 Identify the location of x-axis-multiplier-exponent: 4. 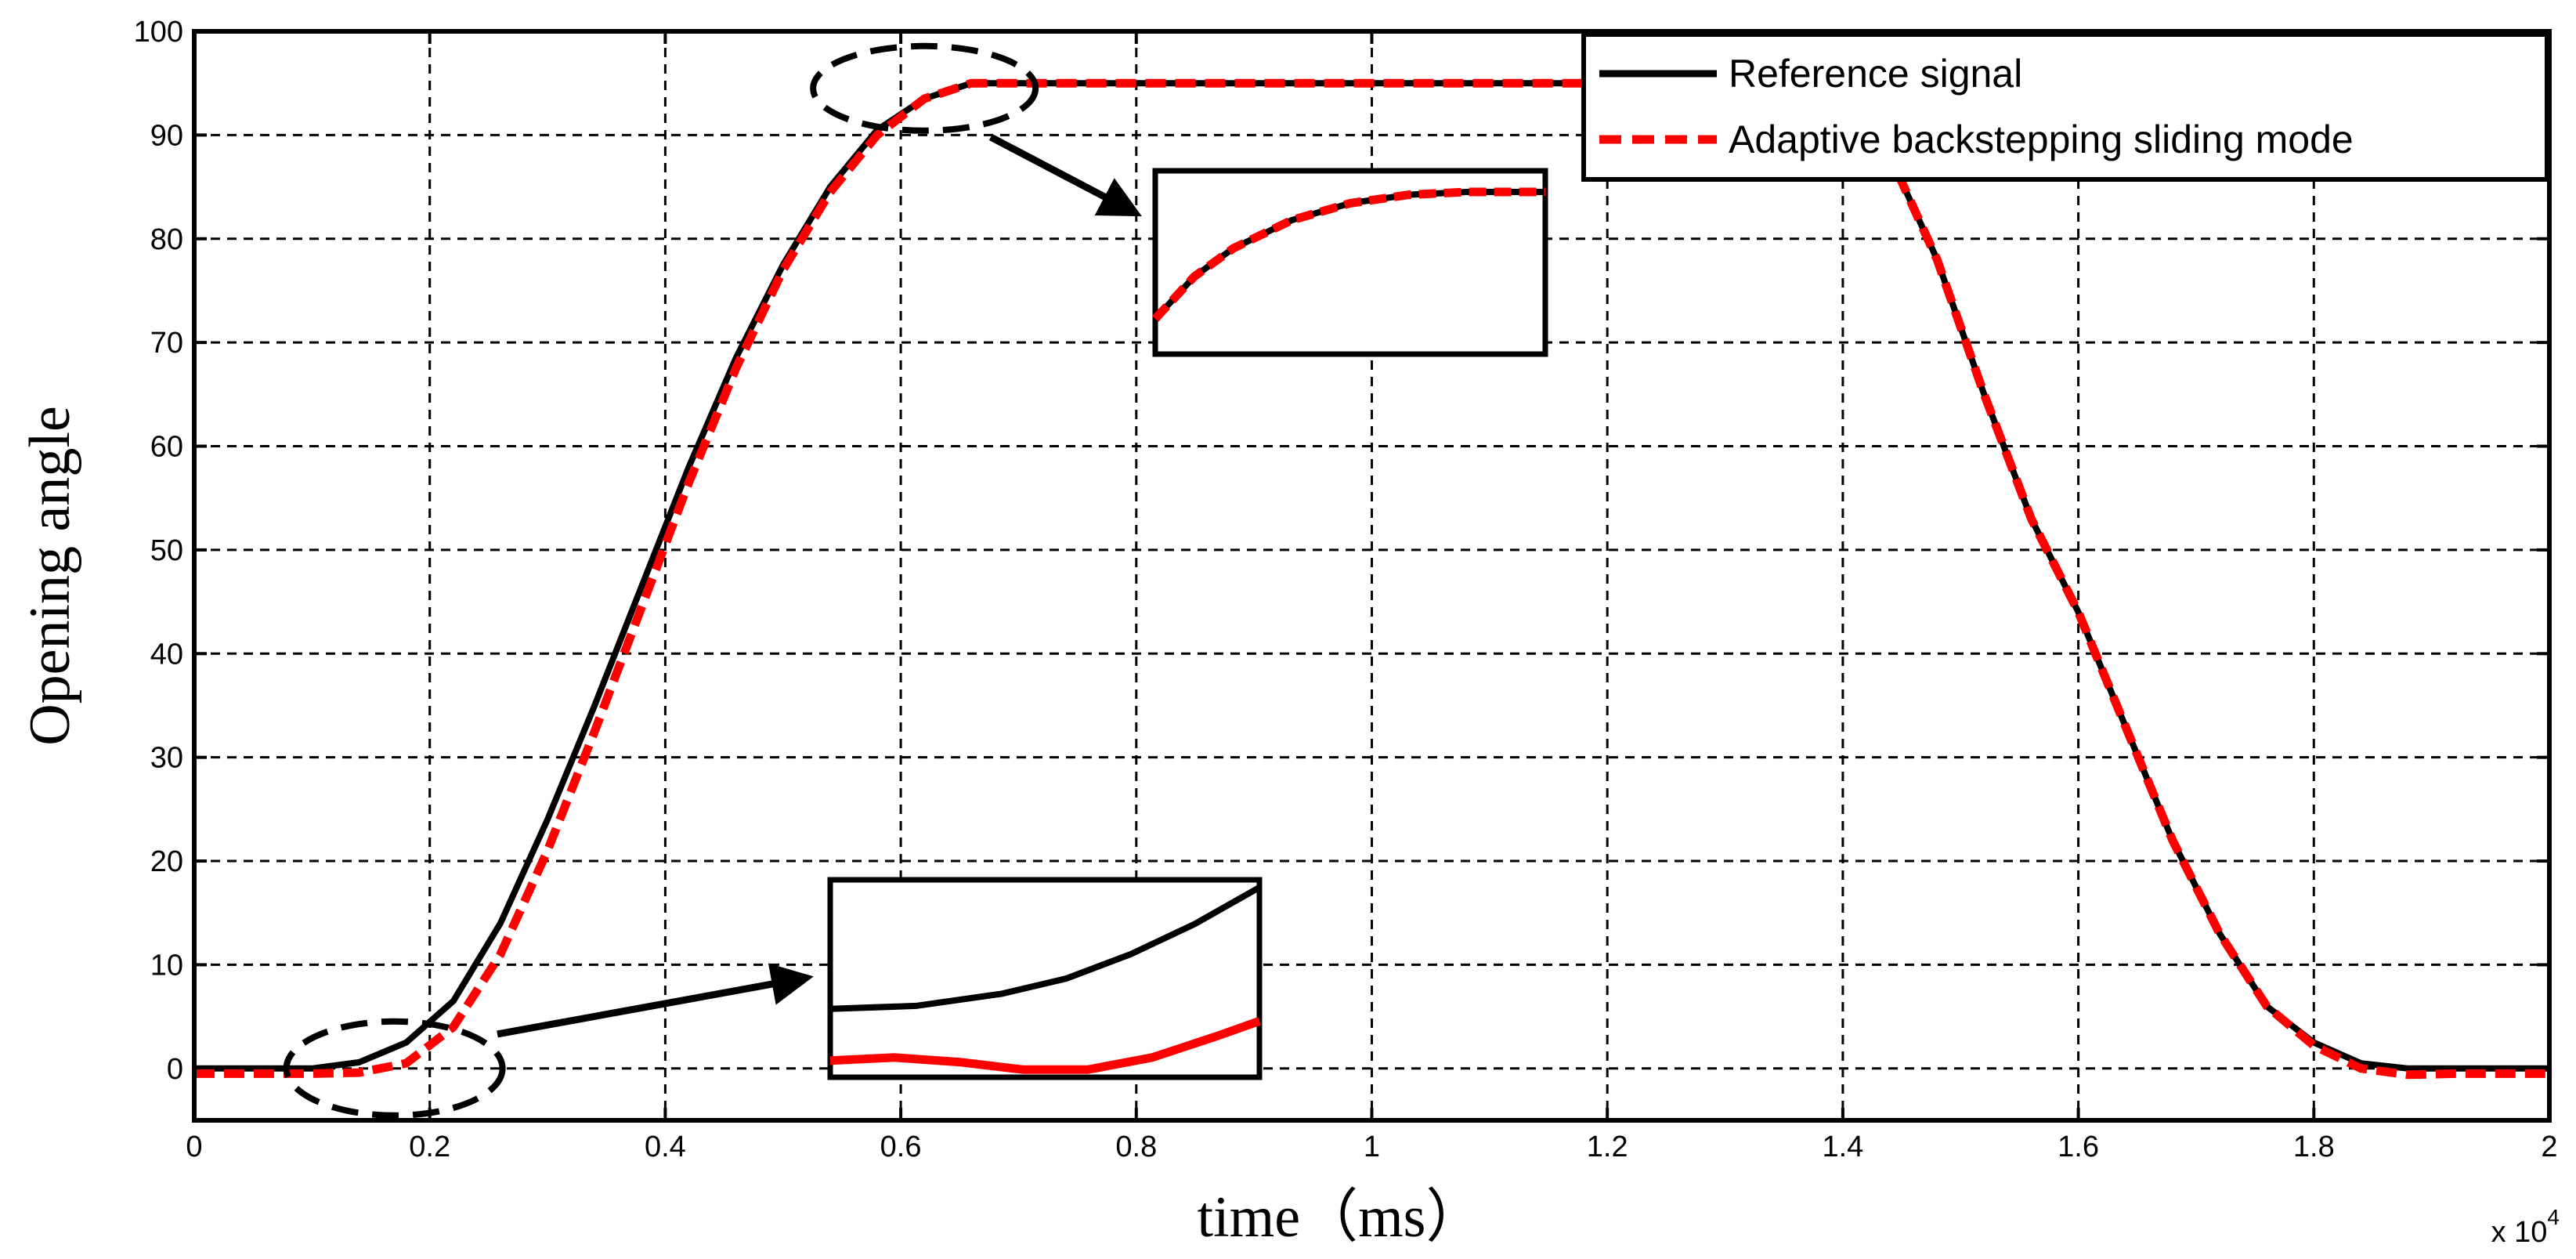
(2553, 1217).